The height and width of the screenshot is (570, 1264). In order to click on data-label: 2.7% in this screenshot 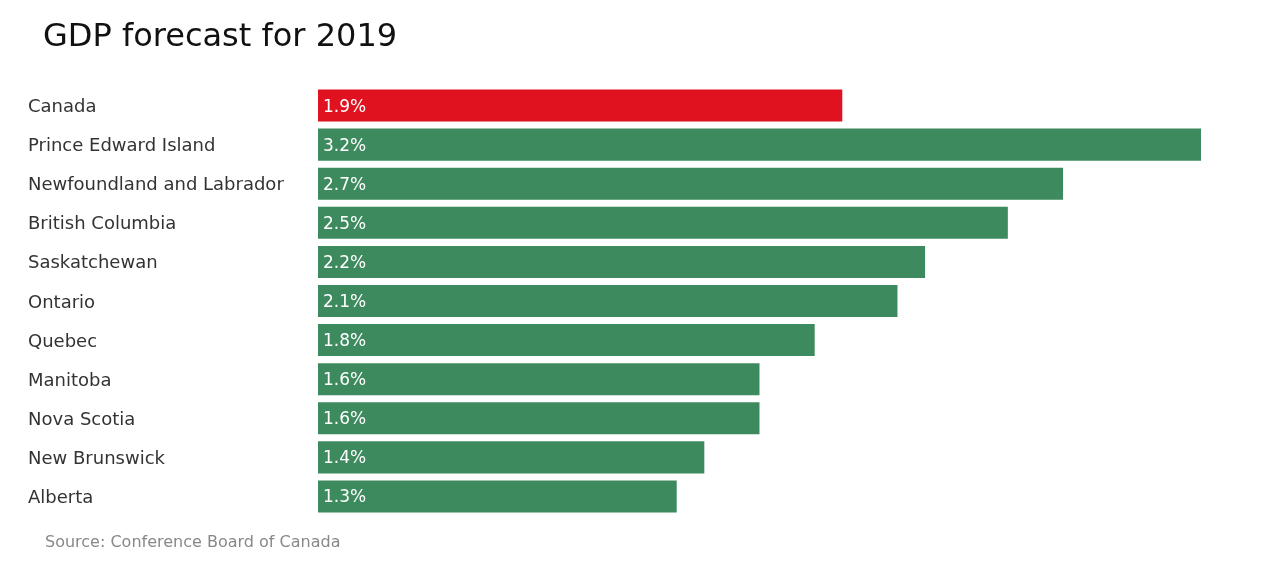, I will do `click(345, 183)`.